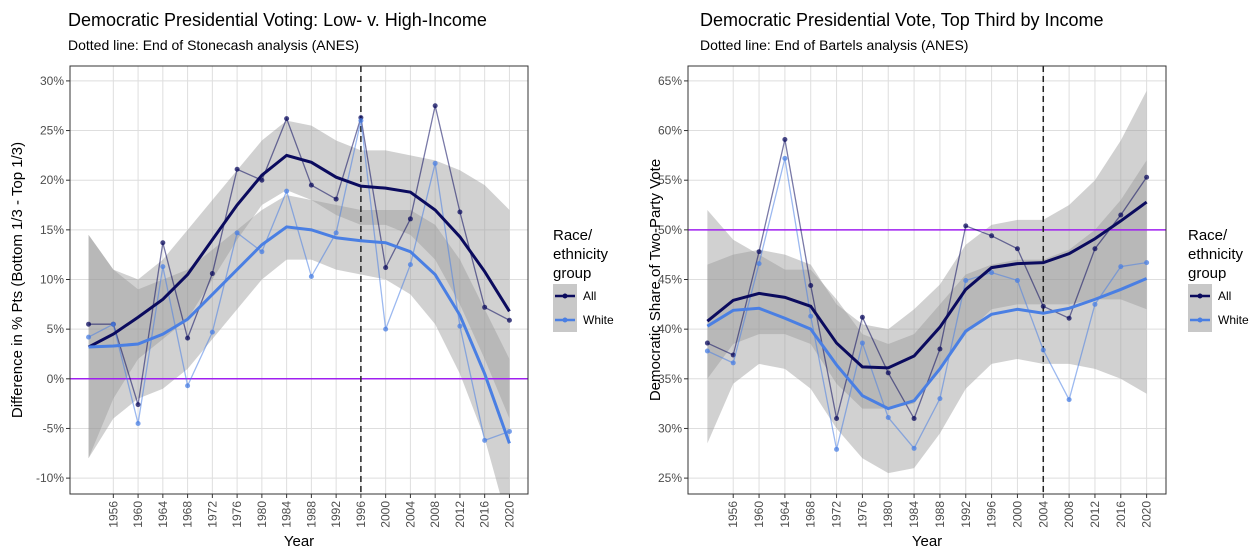 The image size is (1258, 550). Describe the element at coordinates (52, 180) in the screenshot. I see `y-tick-label: 20%` at that location.